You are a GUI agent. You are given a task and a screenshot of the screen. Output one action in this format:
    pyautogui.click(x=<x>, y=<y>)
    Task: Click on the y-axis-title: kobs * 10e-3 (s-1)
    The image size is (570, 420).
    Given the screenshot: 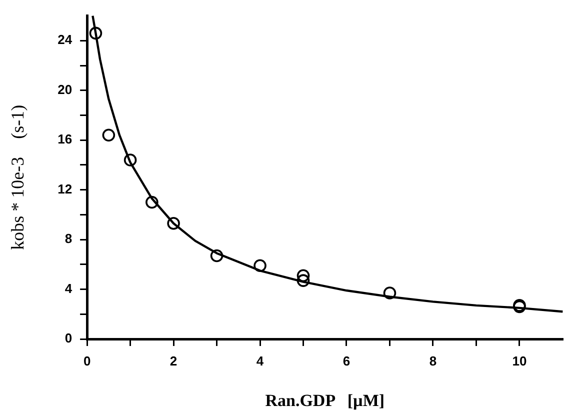 What is the action you would take?
    pyautogui.click(x=18, y=177)
    